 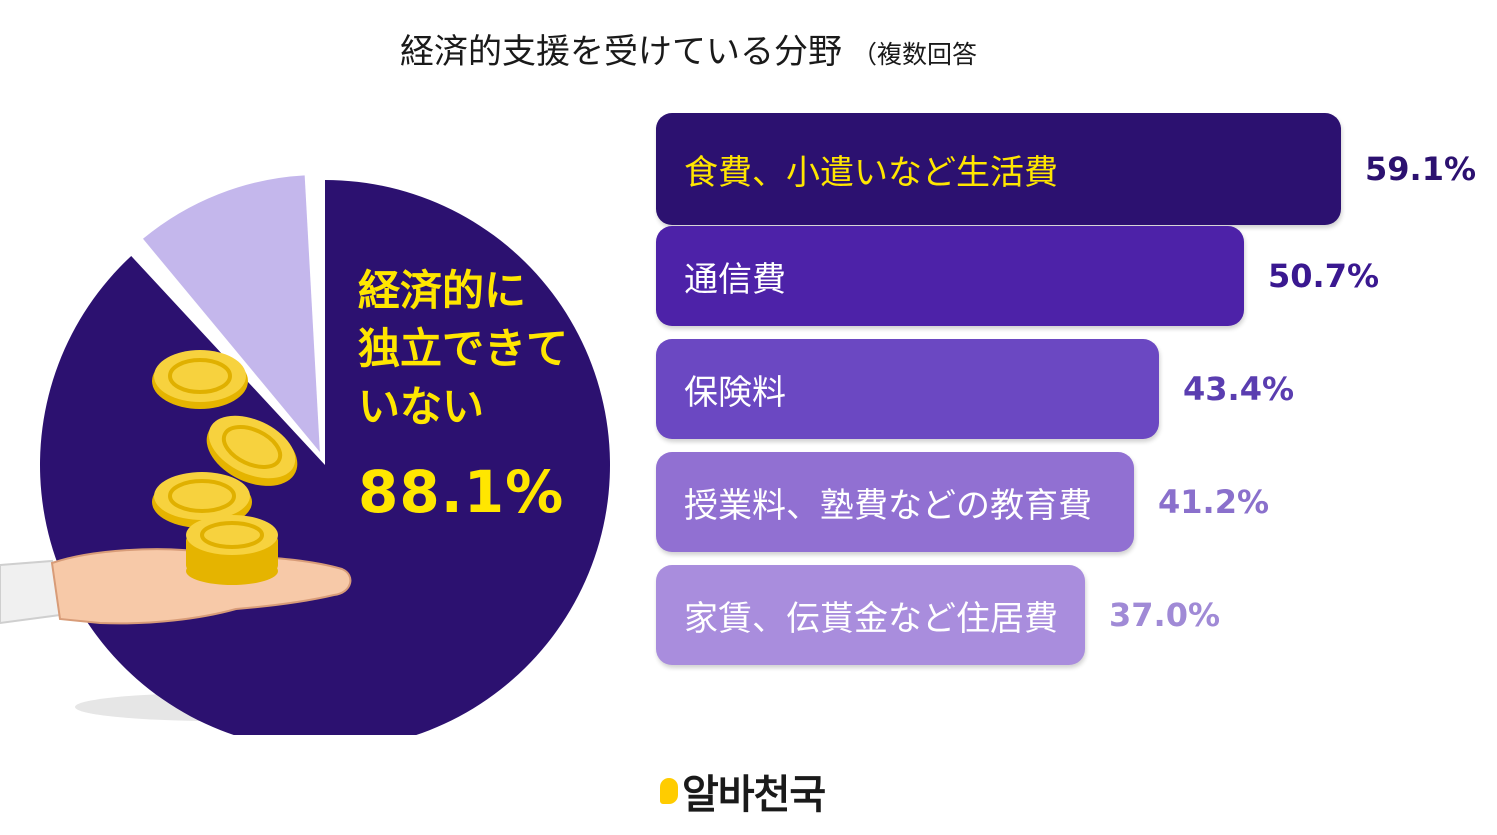 I want to click on chart-title-sub: （複数回答, so click(x=915, y=54).